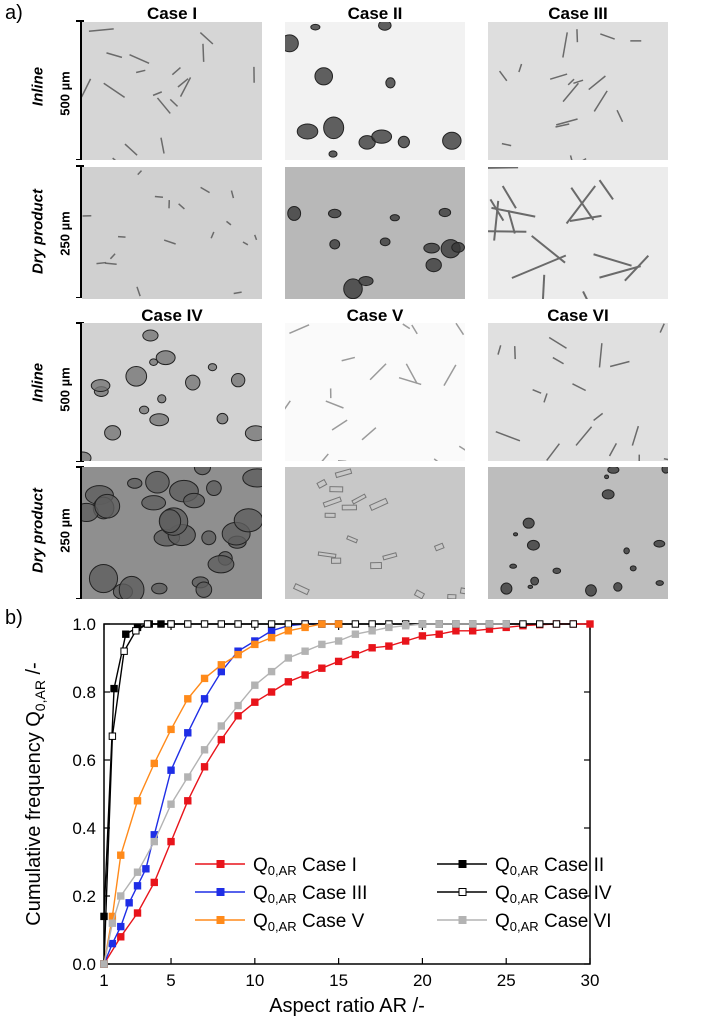  I want to click on micrograph-case-iv-inline, so click(172, 392).